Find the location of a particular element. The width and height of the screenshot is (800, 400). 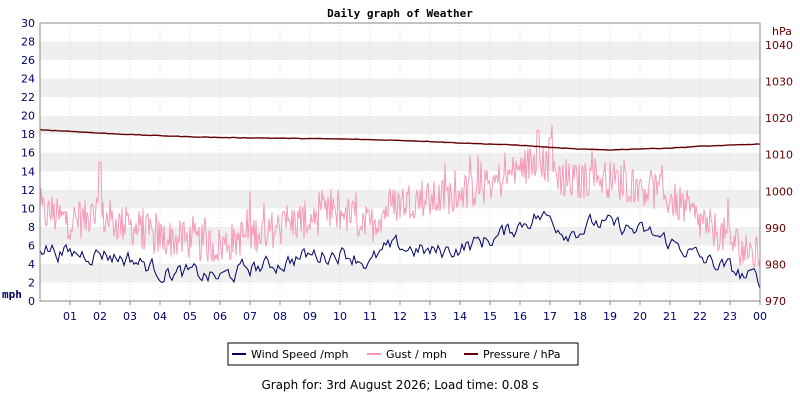

left-tick-label: 4 is located at coordinates (31, 264).